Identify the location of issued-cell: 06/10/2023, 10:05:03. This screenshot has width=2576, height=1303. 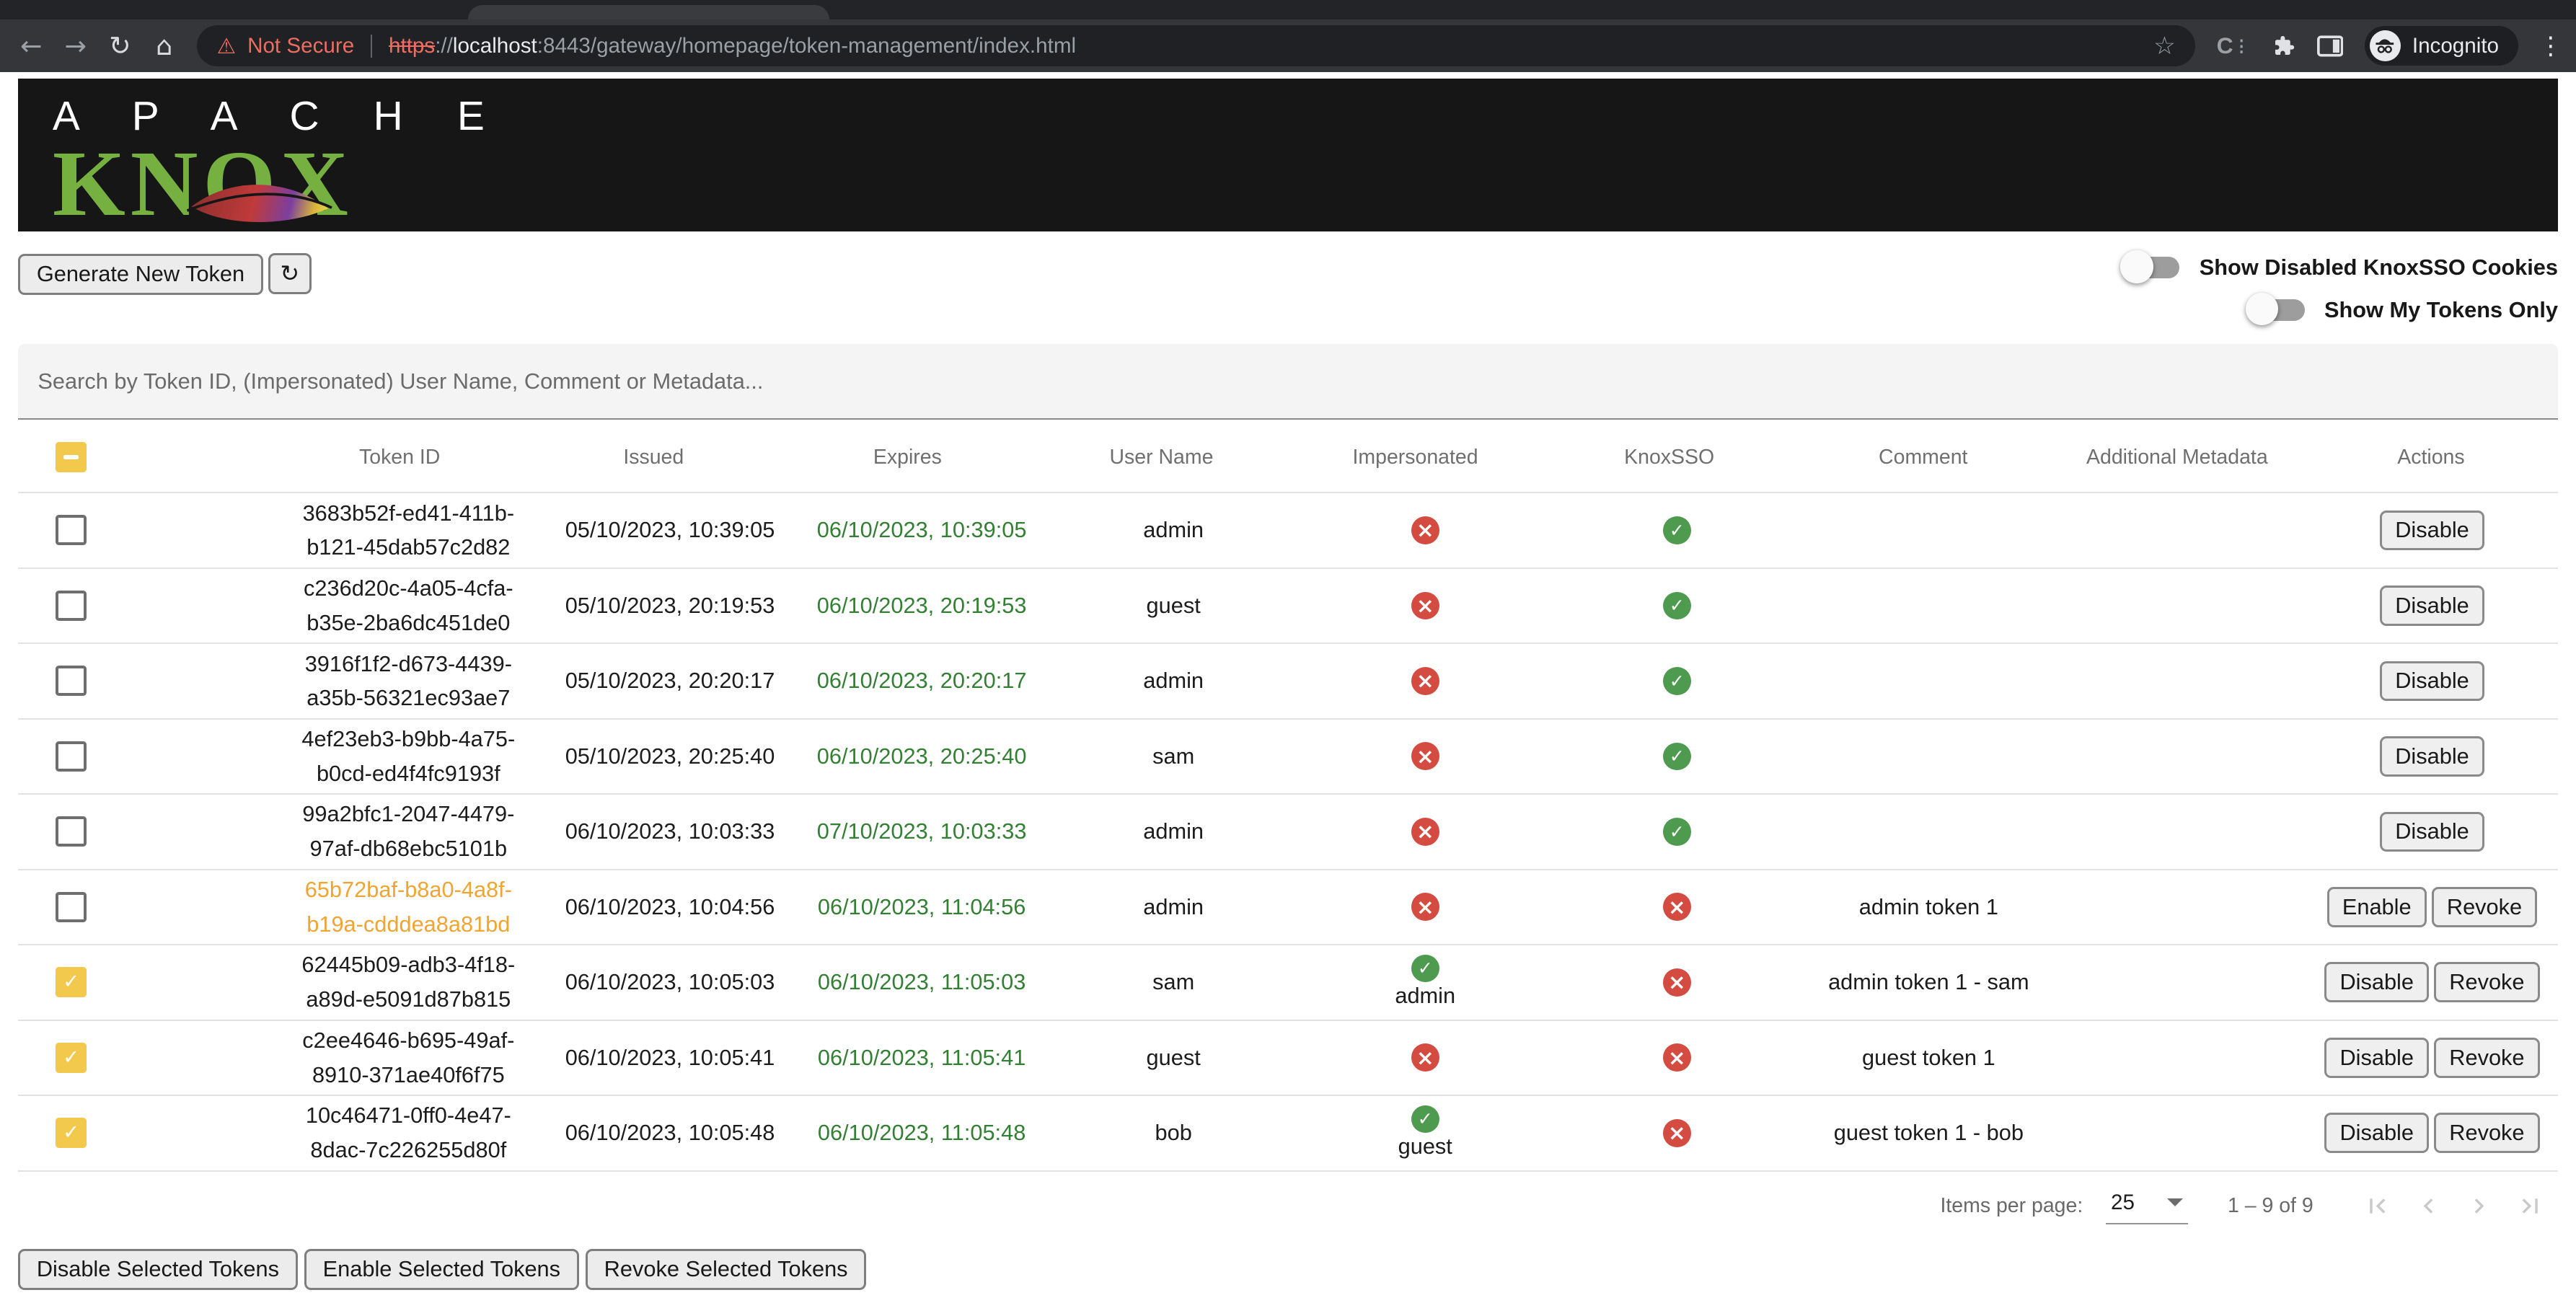
(670, 982).